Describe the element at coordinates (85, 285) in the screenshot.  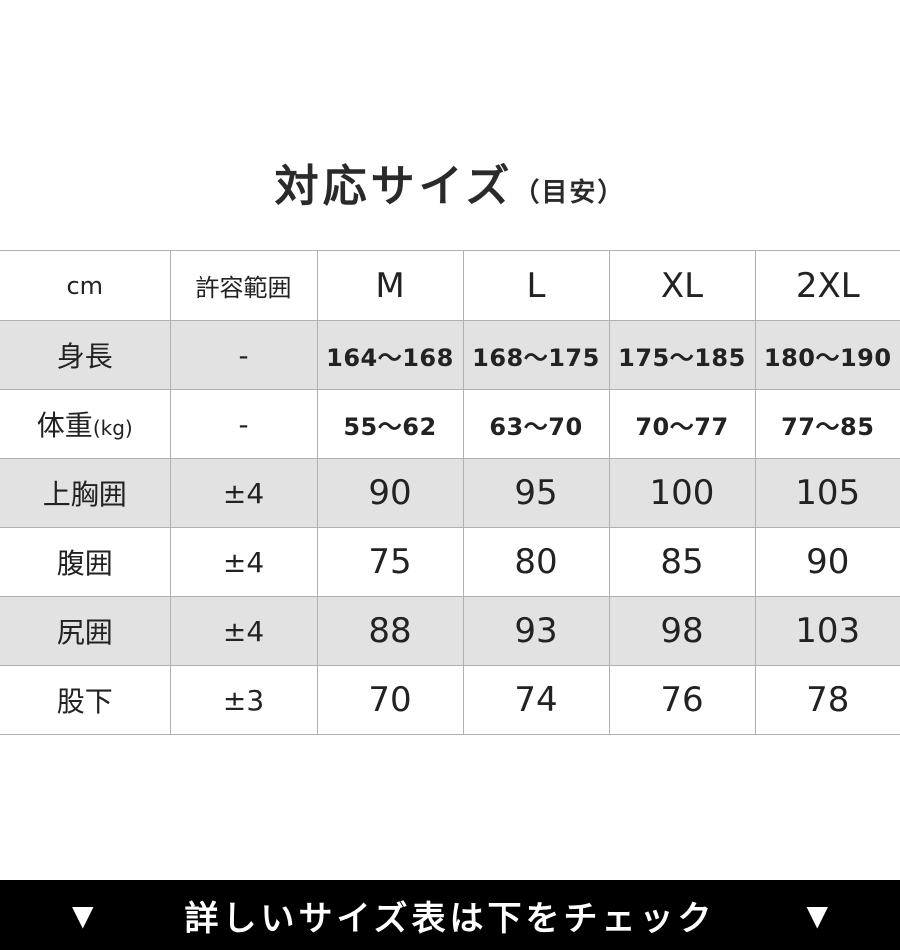
I see `header-unit: cm` at that location.